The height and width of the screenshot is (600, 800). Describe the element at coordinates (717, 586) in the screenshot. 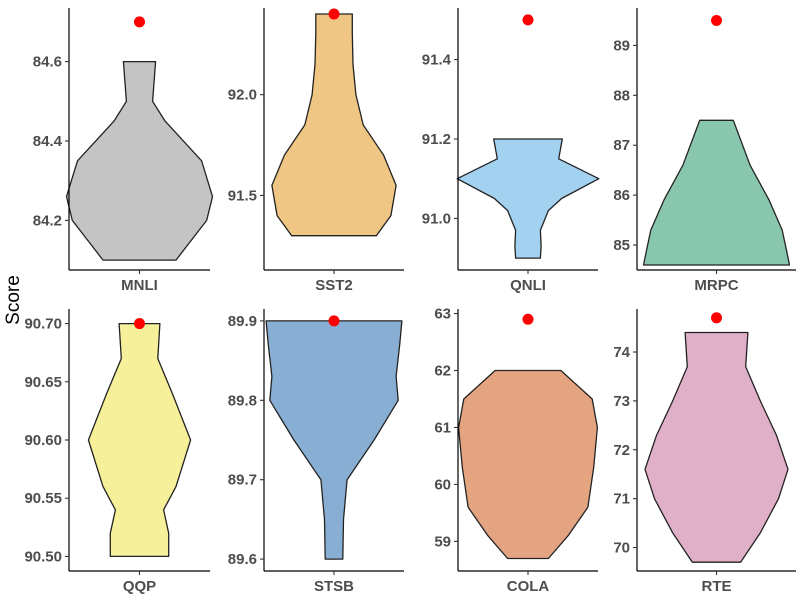

I see `category-label-rte: RTE` at that location.